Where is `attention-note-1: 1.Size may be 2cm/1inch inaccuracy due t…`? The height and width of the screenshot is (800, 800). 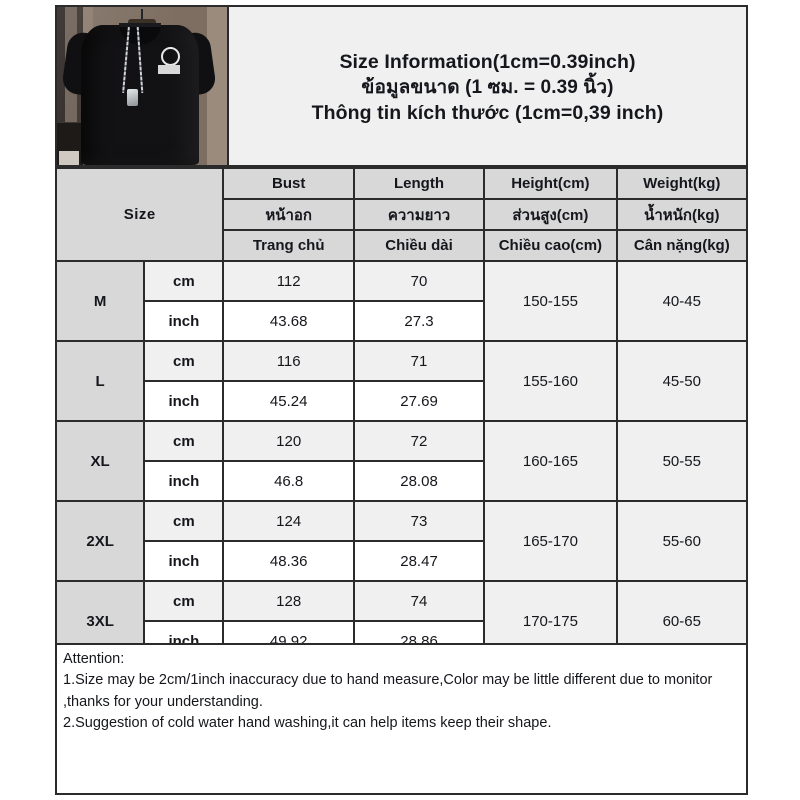
attention-note-1: 1.Size may be 2cm/1inch inaccuracy due t… is located at coordinates (390, 691).